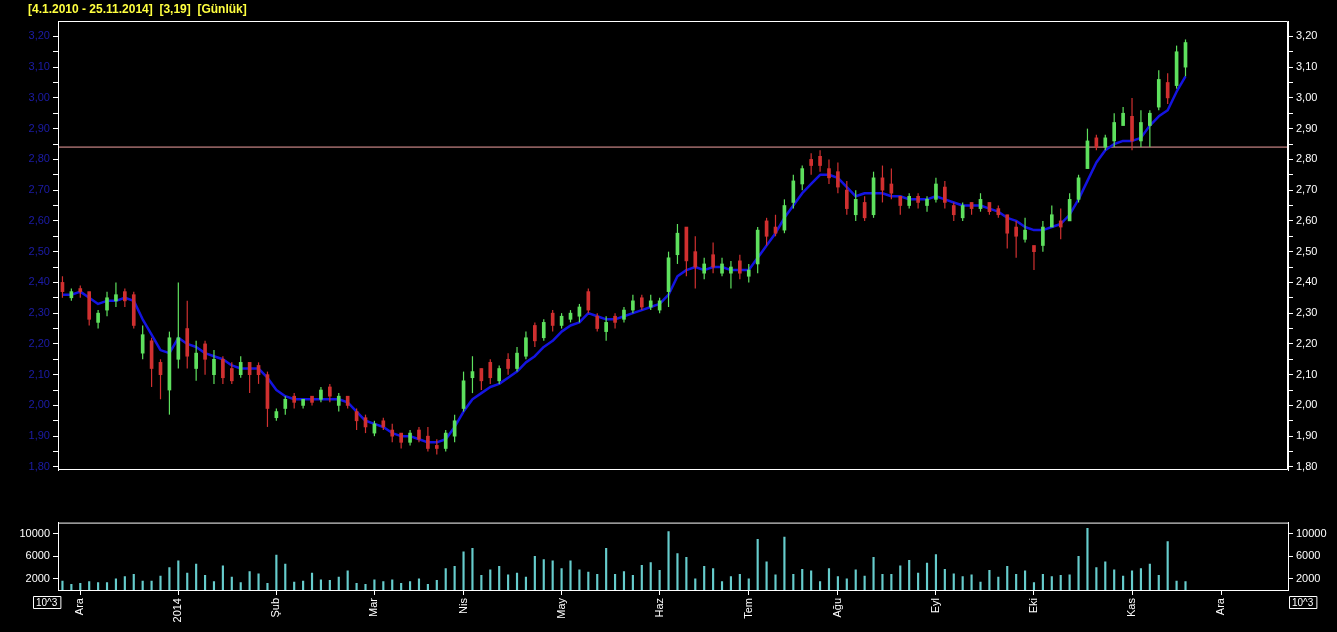 This screenshot has height=632, width=1337. Describe the element at coordinates (39, 250) in the screenshot. I see `y-tick-label: 2,50` at that location.